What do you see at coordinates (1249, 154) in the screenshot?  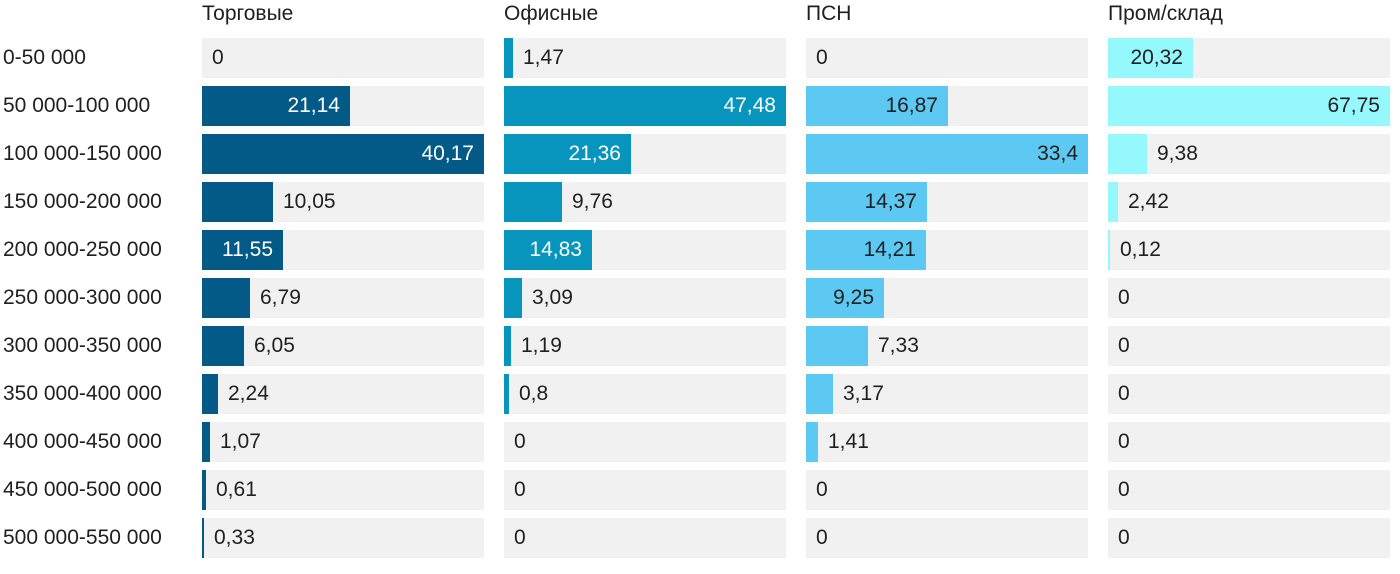 I see `bar-track: 9,38` at bounding box center [1249, 154].